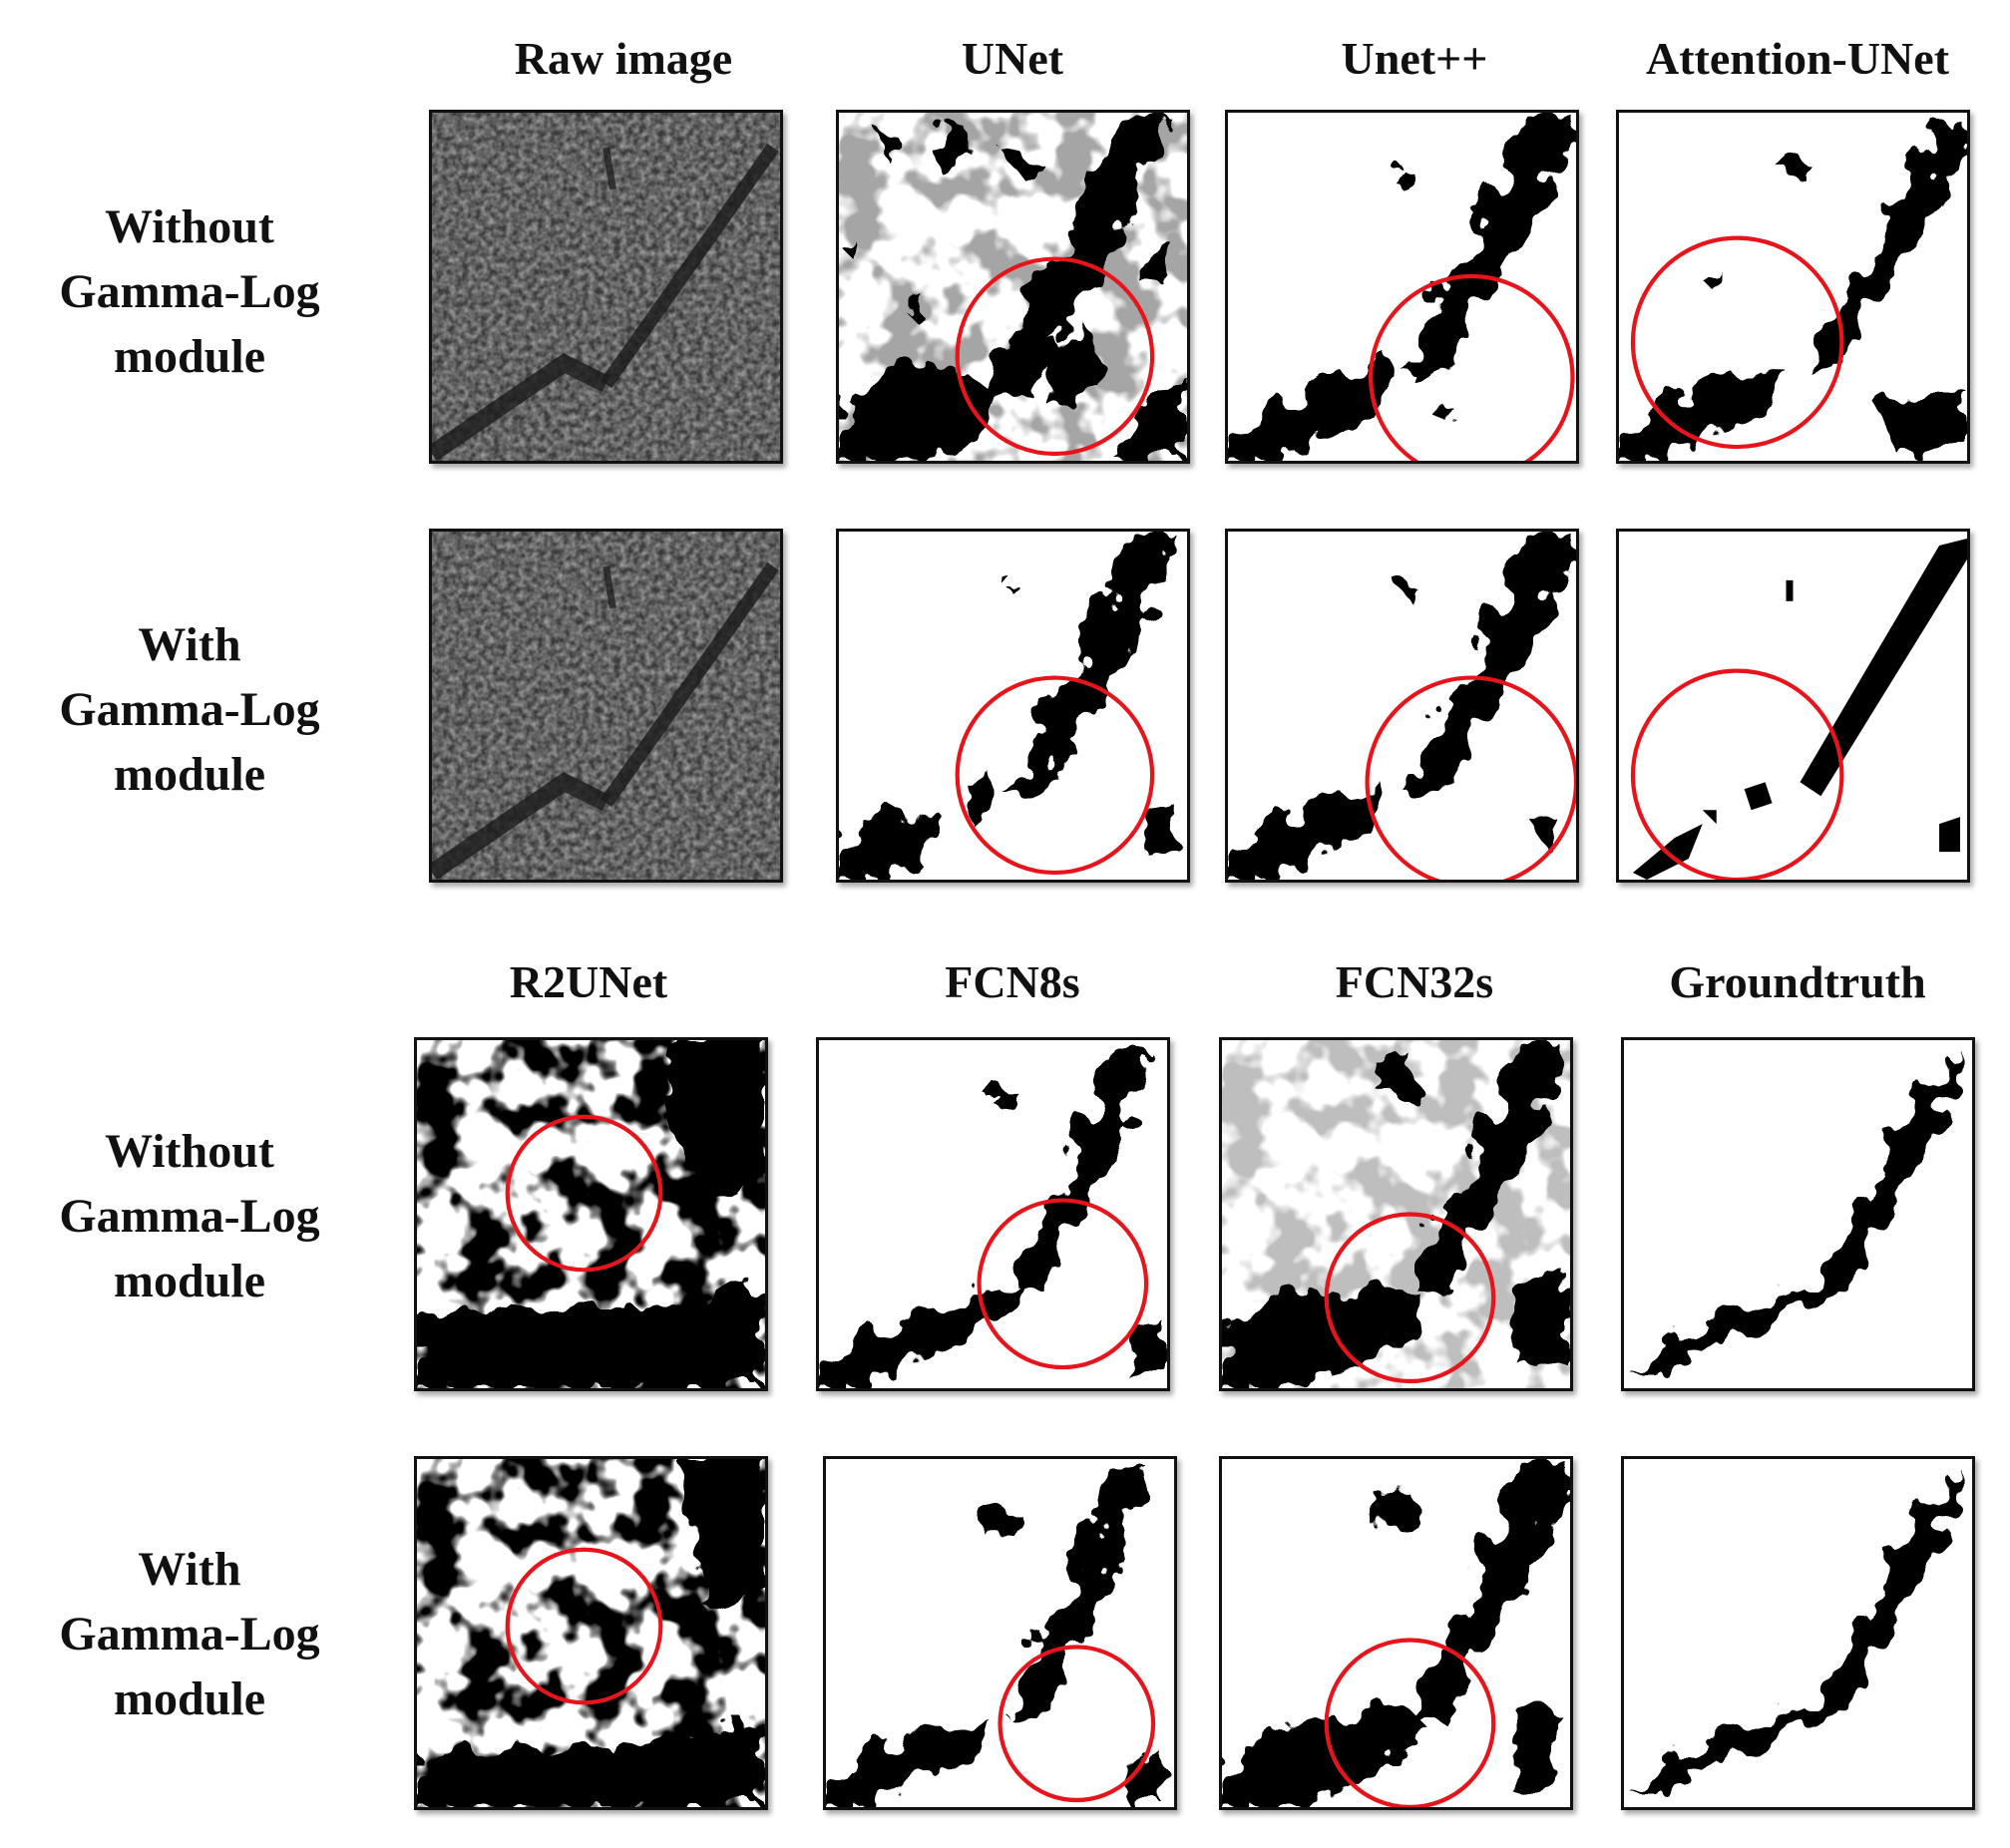 This screenshot has height=1848, width=2010. I want to click on attention-unet-mask-without, so click(1793, 287).